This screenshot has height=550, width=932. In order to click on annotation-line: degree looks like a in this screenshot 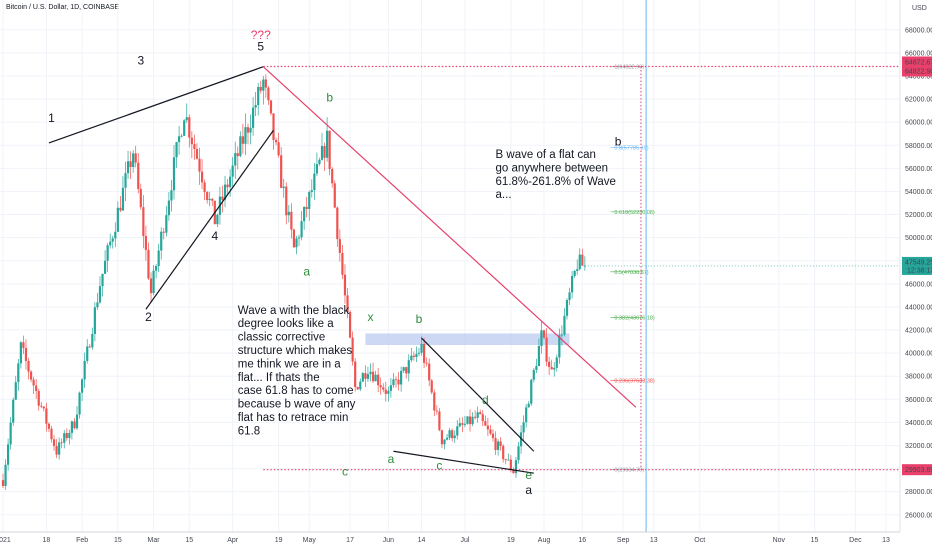, I will do `click(286, 324)`.